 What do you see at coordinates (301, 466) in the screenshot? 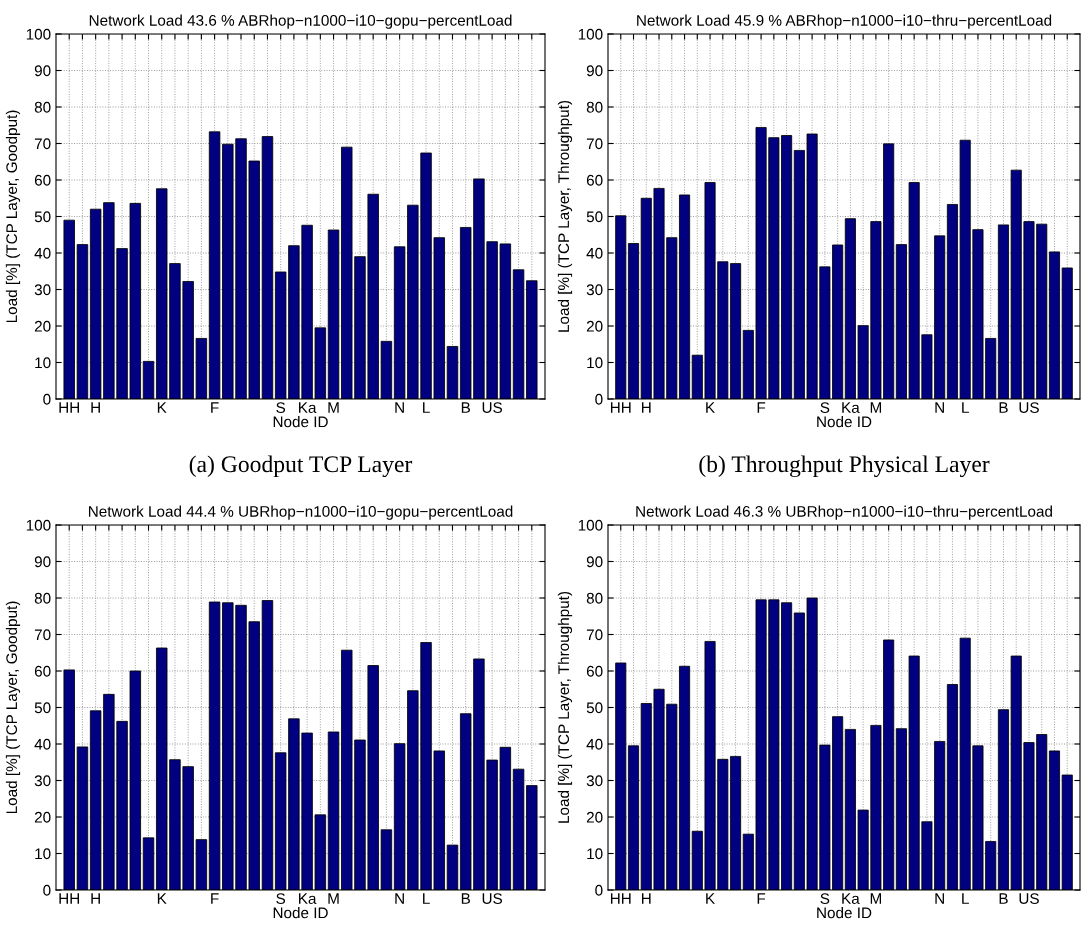
I see `text: (a) Goodput TCP Layer` at bounding box center [301, 466].